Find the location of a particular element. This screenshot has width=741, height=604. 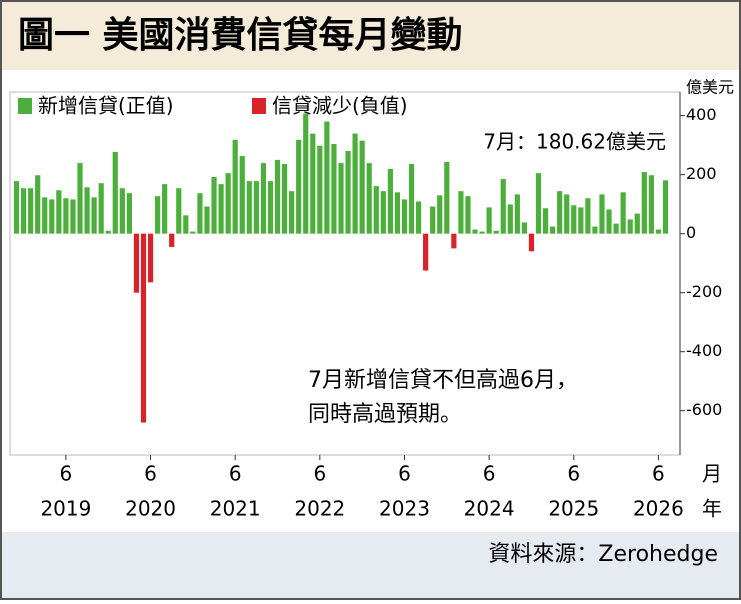

y-tick-label: -600 is located at coordinates (704, 409).